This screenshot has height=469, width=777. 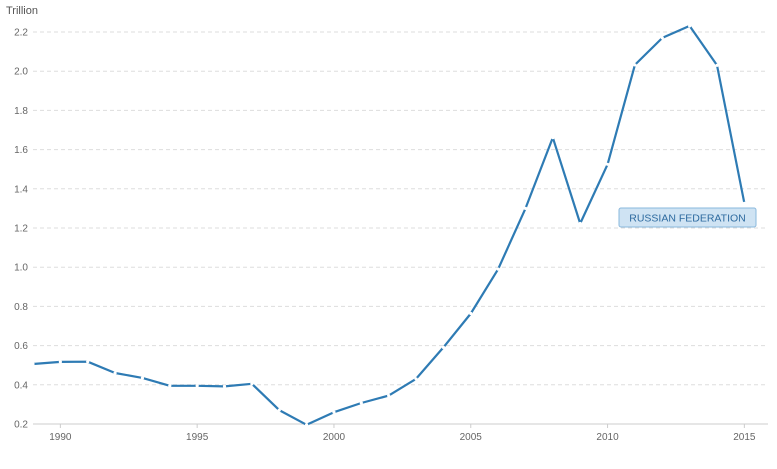 What do you see at coordinates (21, 189) in the screenshot?
I see `y-tick-label: 1.4` at bounding box center [21, 189].